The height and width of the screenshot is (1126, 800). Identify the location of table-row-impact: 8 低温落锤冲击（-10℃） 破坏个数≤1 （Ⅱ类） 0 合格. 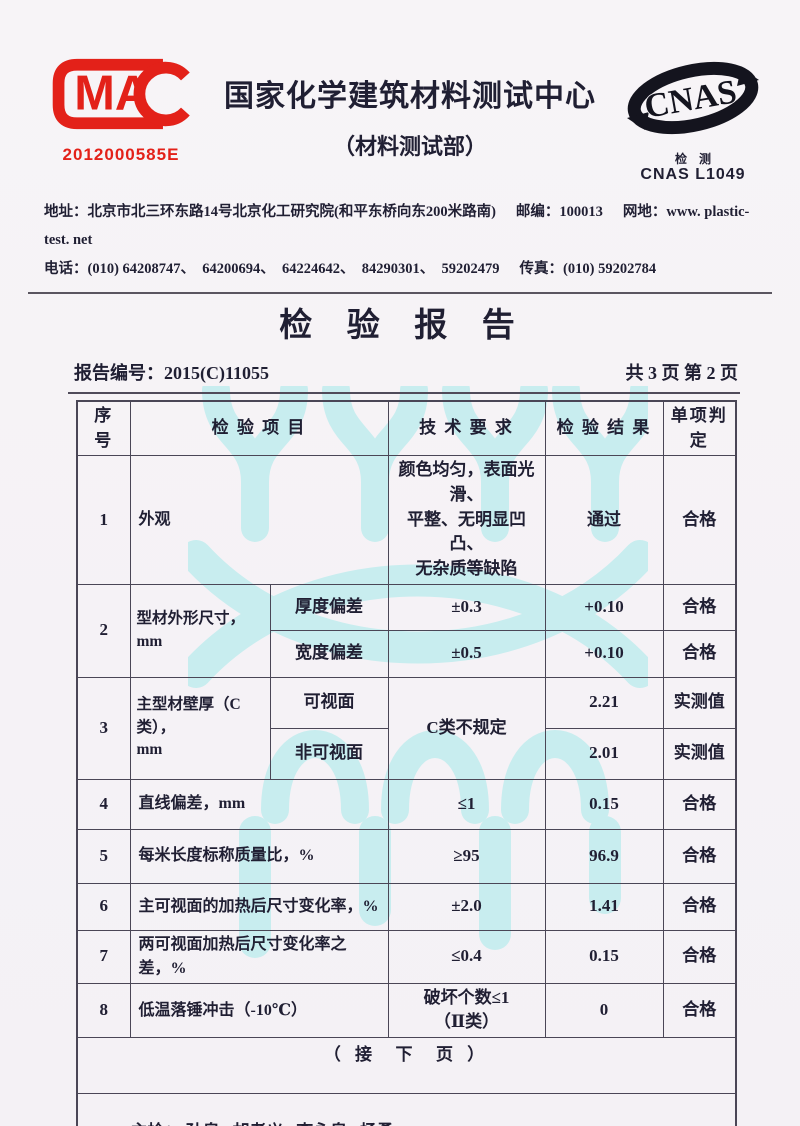
(406, 1010).